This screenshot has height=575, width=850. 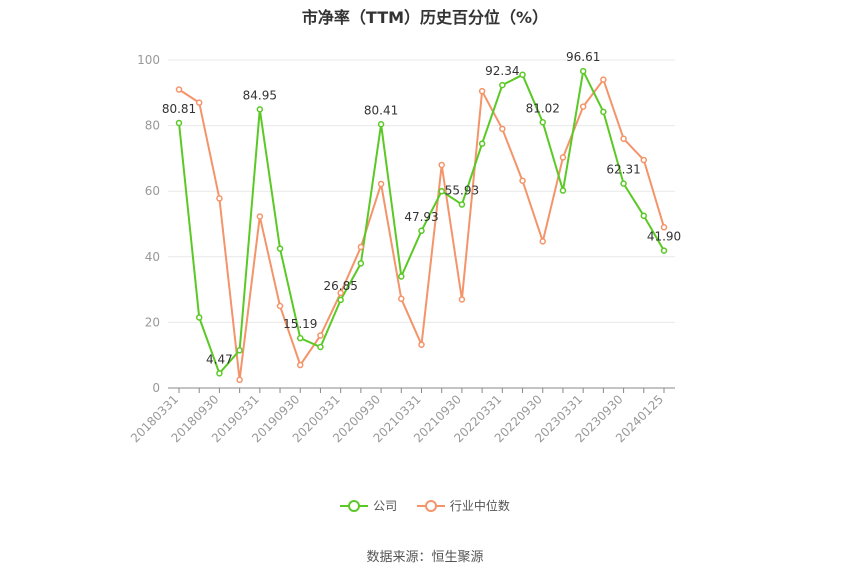 What do you see at coordinates (385, 506) in the screenshot?
I see `legend-company-label: 公司` at bounding box center [385, 506].